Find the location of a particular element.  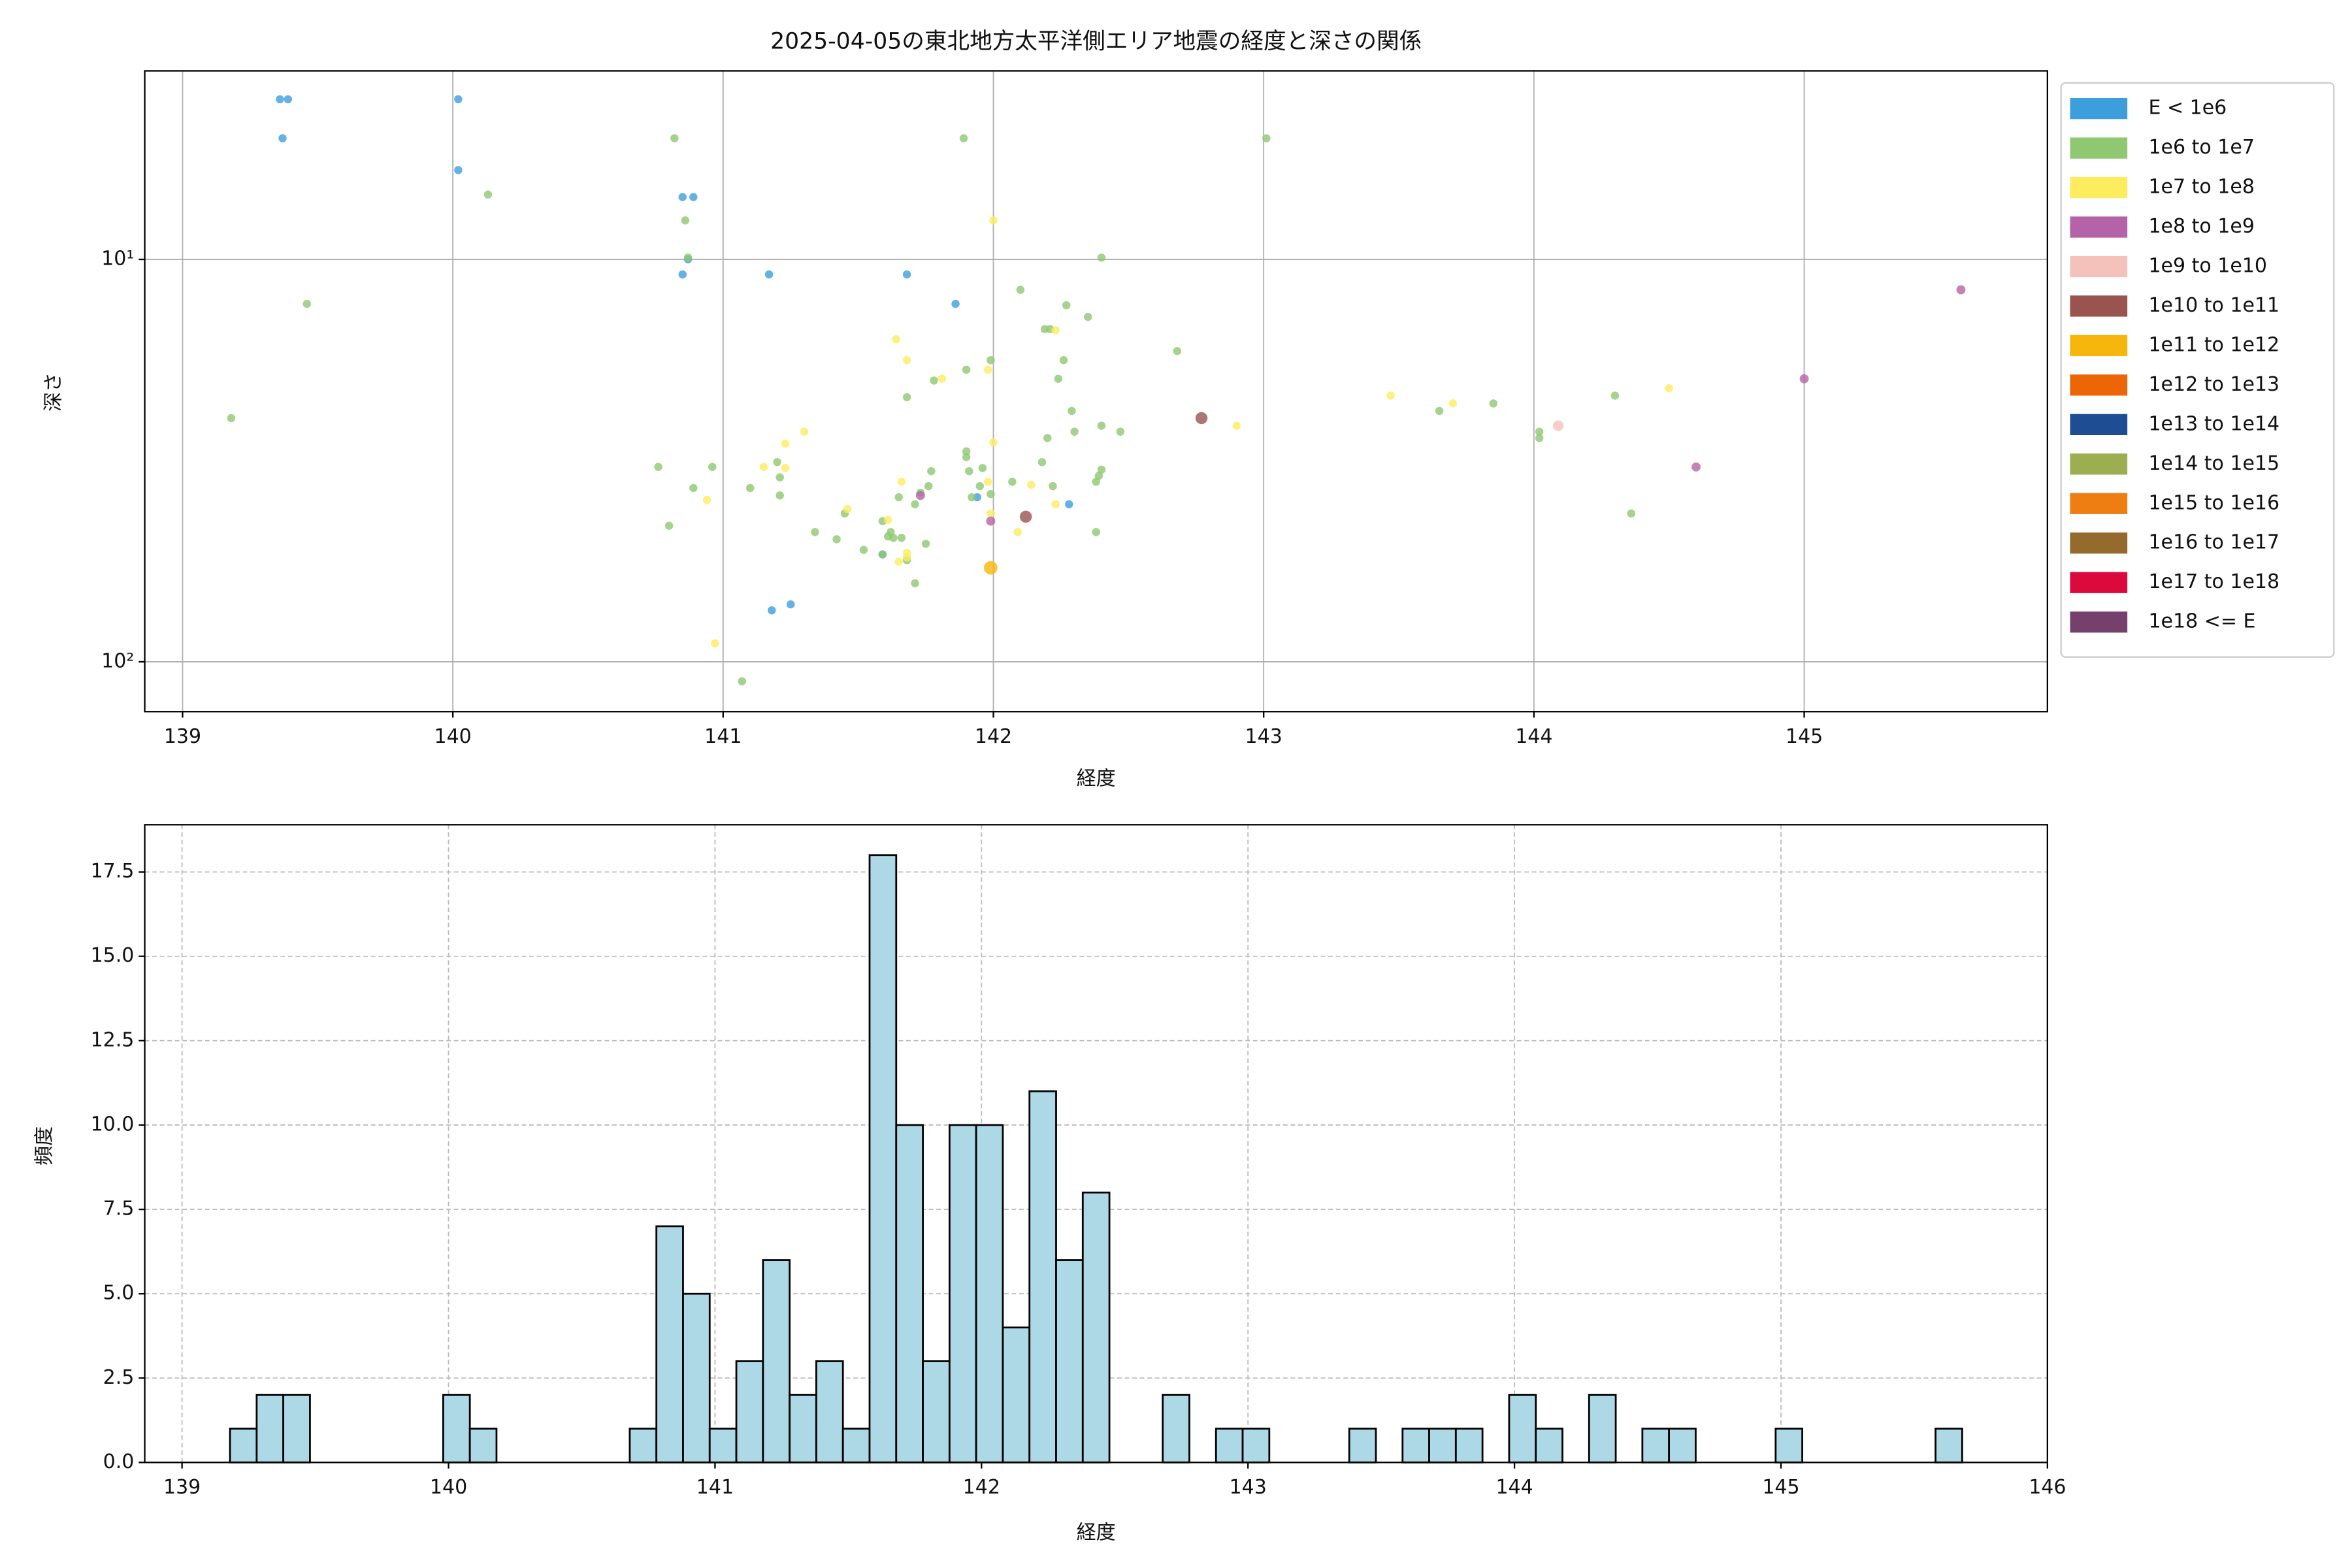

legend-label: 1e18 <= E is located at coordinates (2201, 621).